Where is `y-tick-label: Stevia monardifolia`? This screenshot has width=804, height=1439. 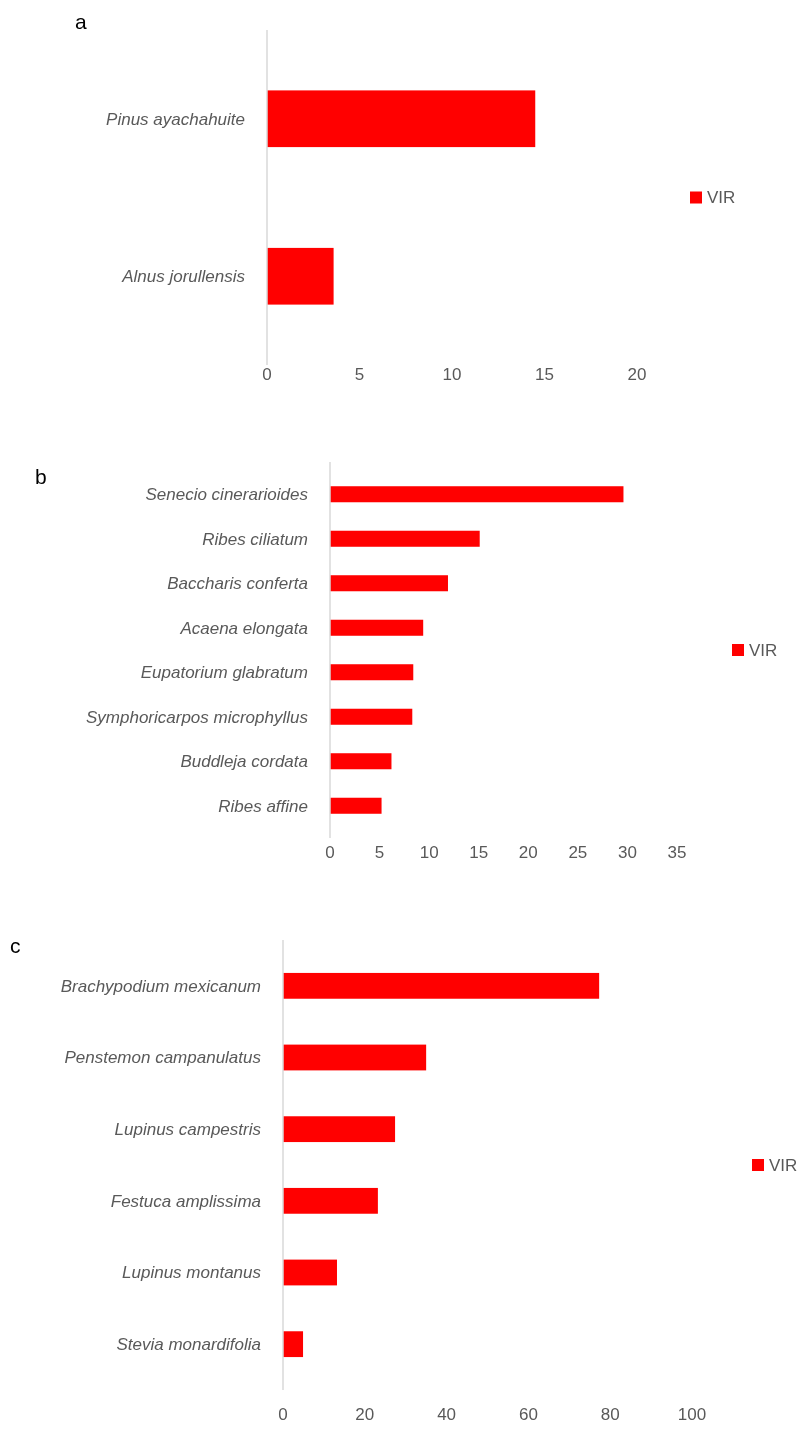
y-tick-label: Stevia monardifolia is located at coordinates (188, 1345).